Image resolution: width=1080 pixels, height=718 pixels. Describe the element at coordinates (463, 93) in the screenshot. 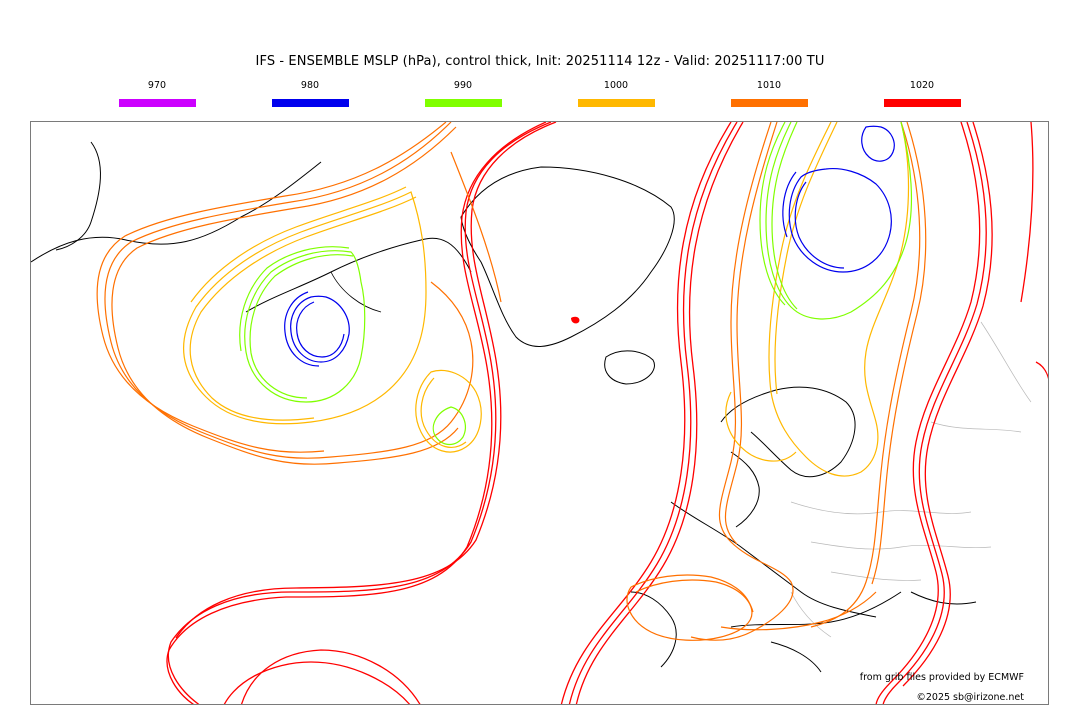

I see `legend-item-990: 990` at that location.